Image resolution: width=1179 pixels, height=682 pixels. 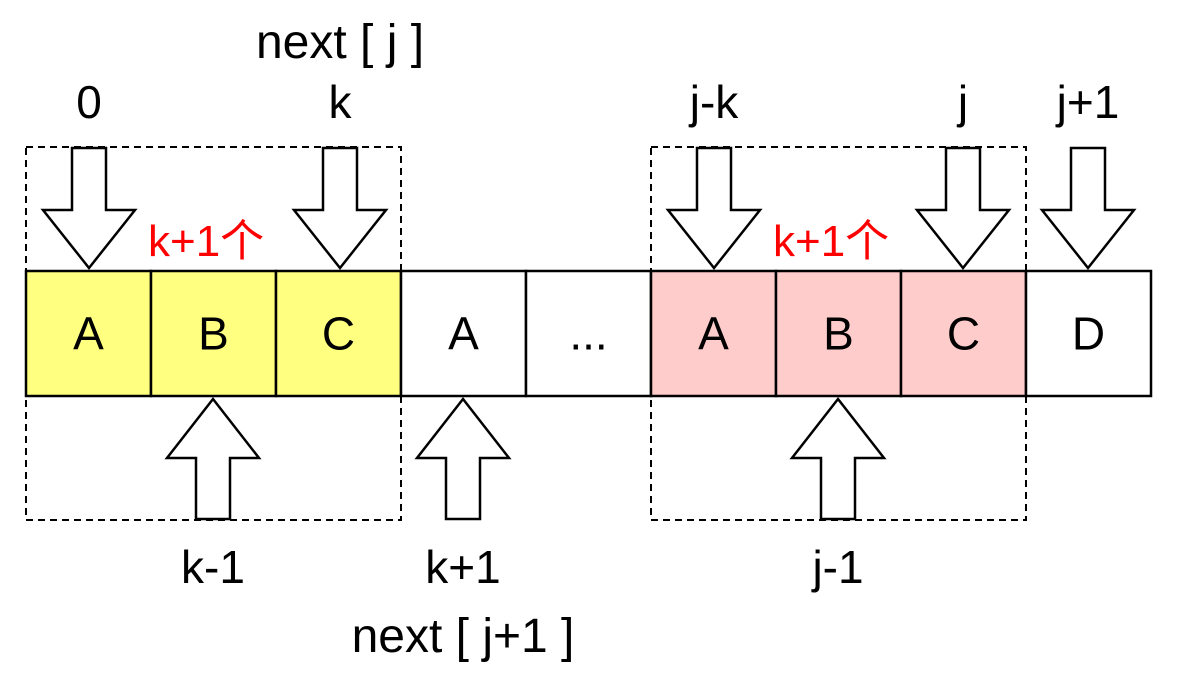 I want to click on index-label-k: k, so click(x=341, y=102).